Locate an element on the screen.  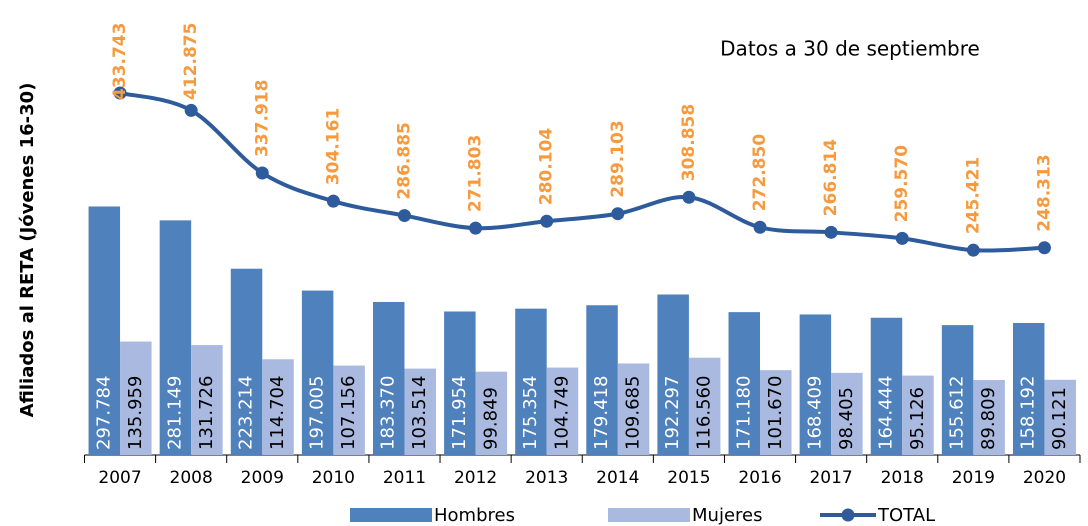
bar-value-label: 116.560 is located at coordinates (704, 413).